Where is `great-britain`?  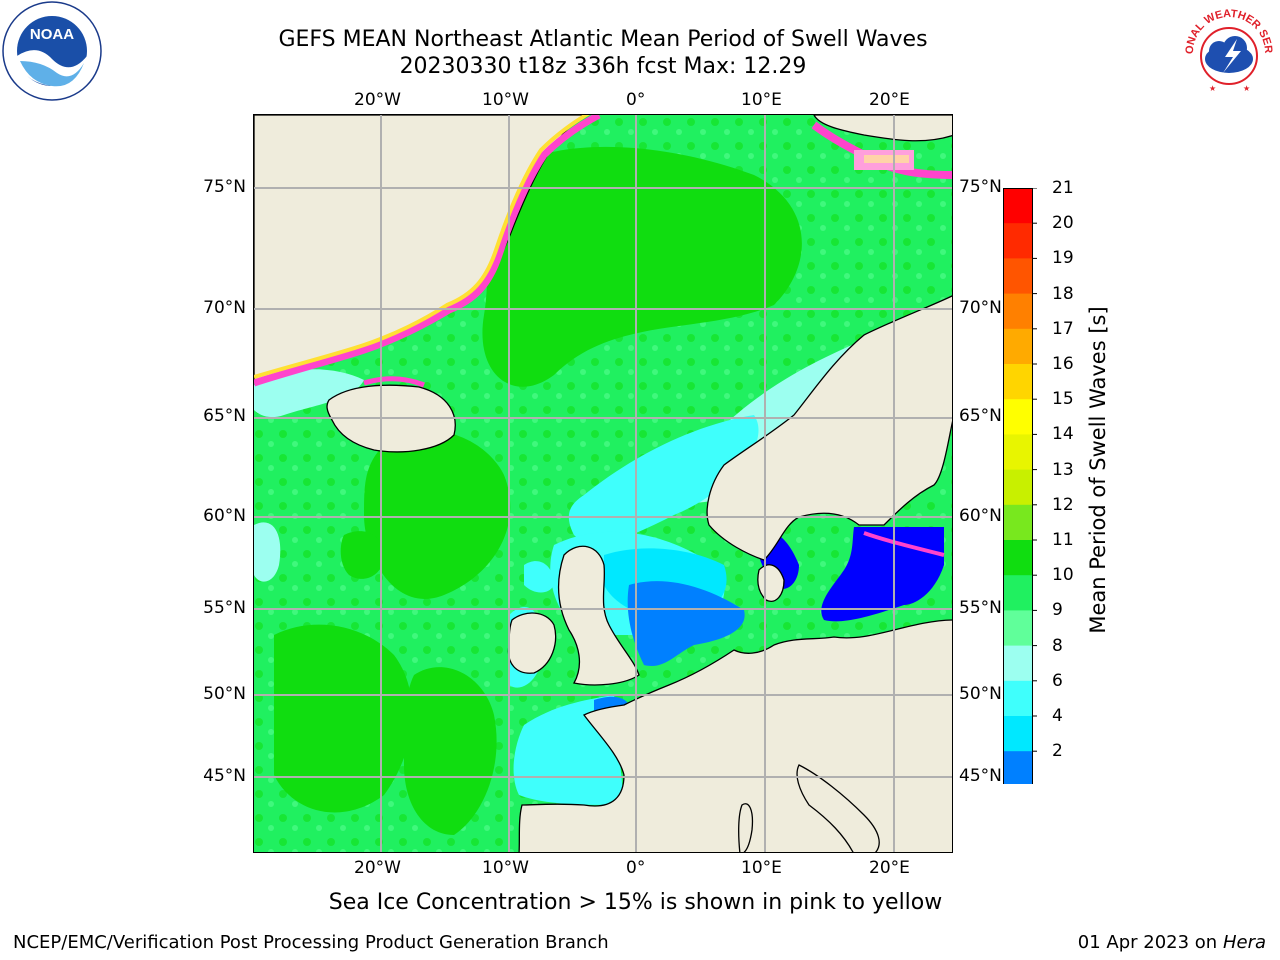
great-britain is located at coordinates (598, 615).